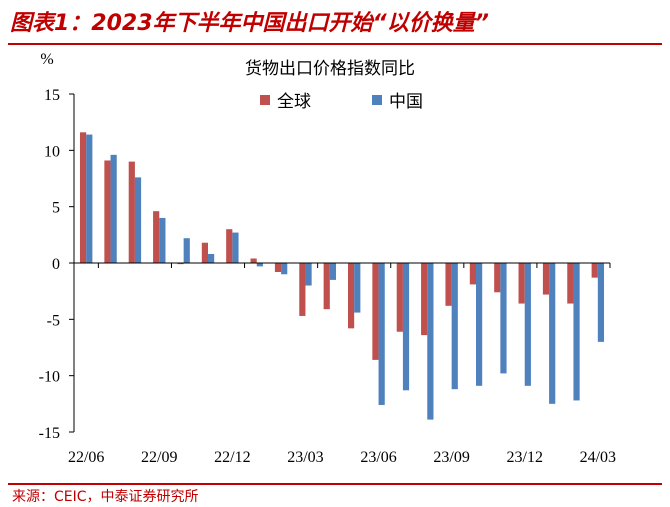 This screenshot has height=507, width=670. I want to click on chart-title: 货物出口价格指数同比, so click(330, 69).